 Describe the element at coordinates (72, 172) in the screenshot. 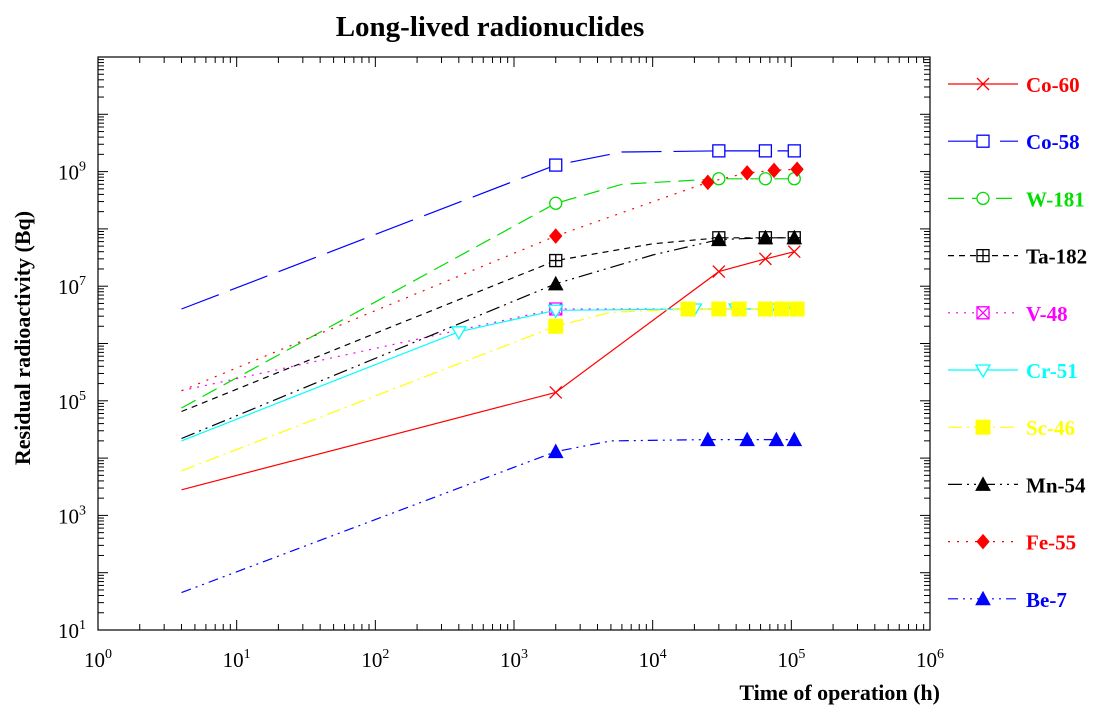

I see `y-tick-label: 10⁹` at that location.